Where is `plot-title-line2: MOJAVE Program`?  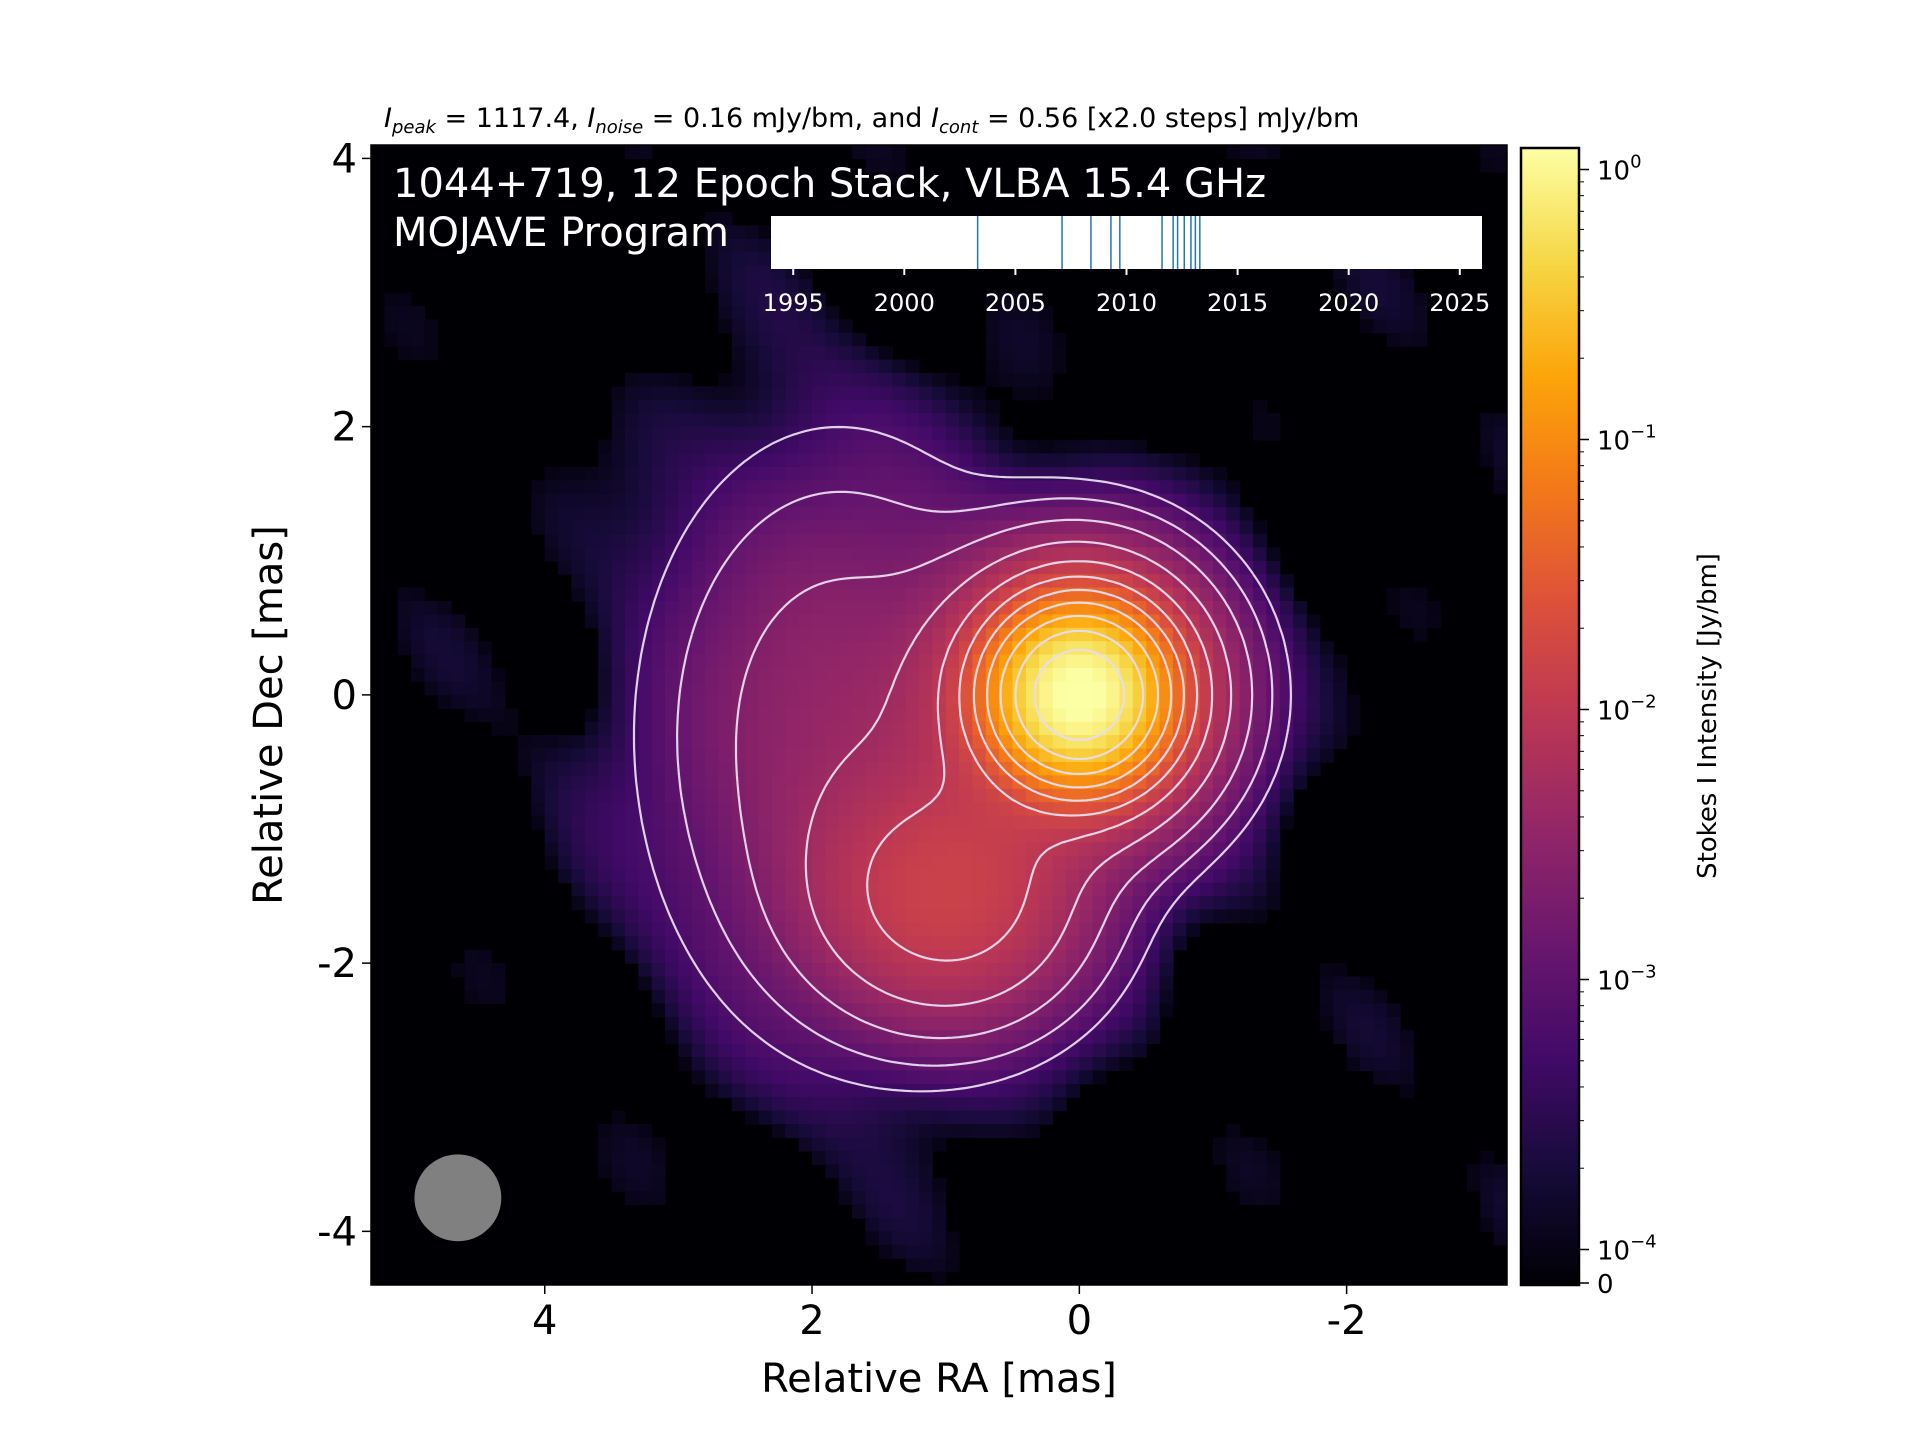
plot-title-line2: MOJAVE Program is located at coordinates (561, 233).